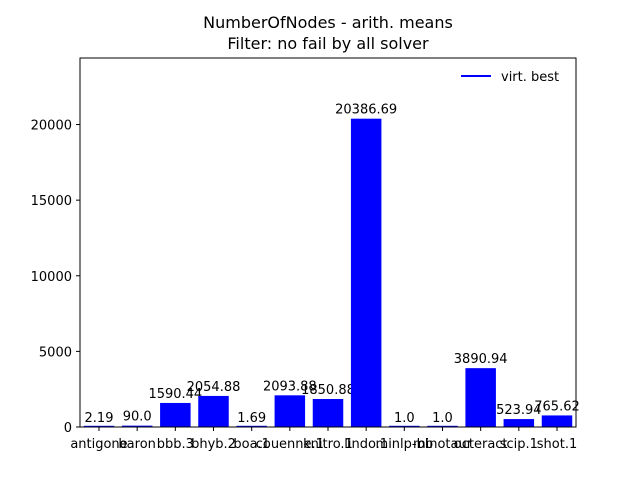  Describe the element at coordinates (68, 428) in the screenshot. I see `y-tick-label: 0` at that location.